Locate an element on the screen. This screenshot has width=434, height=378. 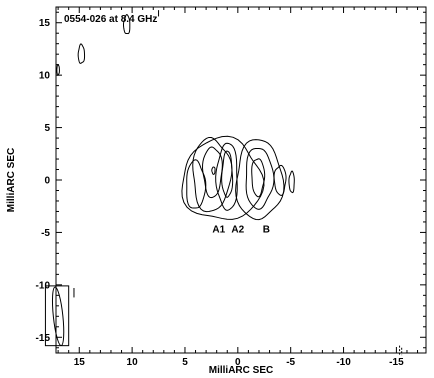
beam-layer is located at coordinates (57, 316).